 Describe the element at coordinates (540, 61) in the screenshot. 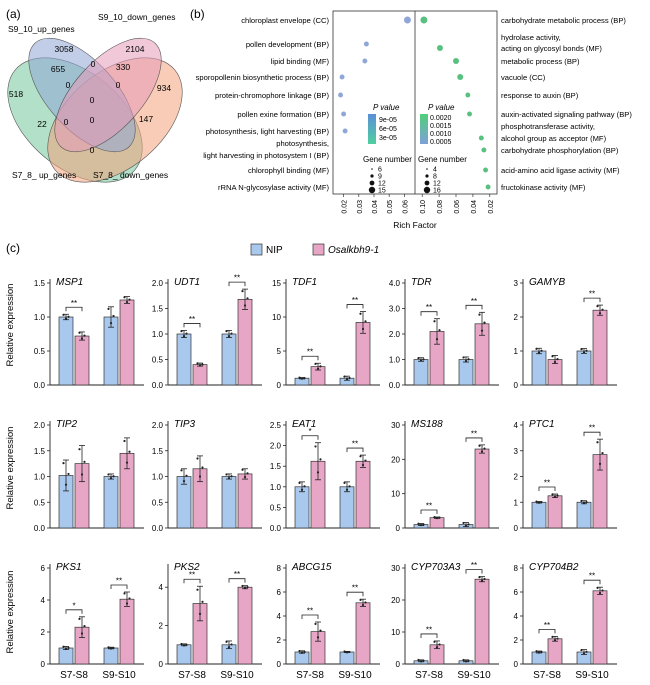

I see `right-term-label: metabolic process (BP)` at that location.